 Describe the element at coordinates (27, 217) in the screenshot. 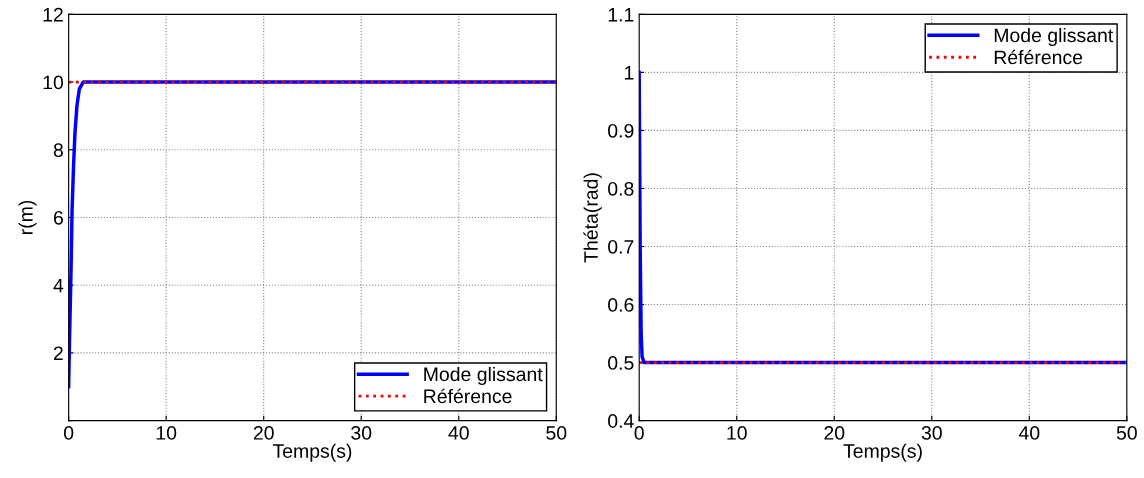

I see `y-axis-title: r(m)` at that location.